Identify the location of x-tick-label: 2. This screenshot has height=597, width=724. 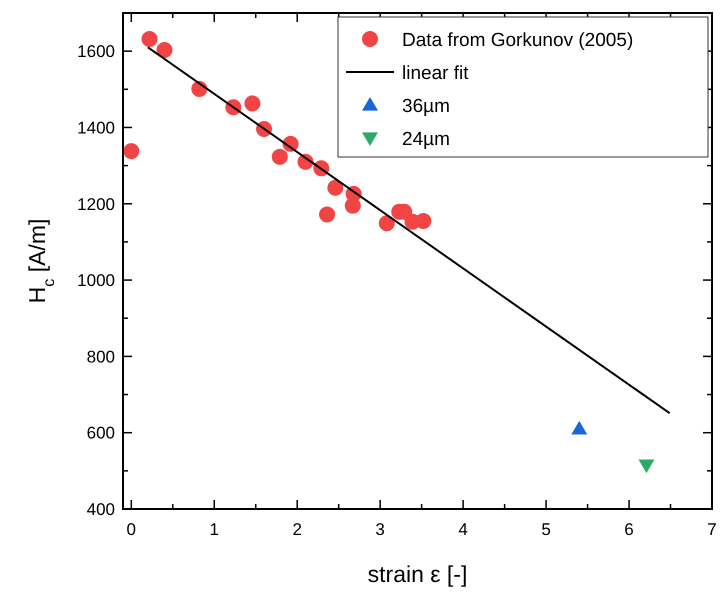
(297, 529).